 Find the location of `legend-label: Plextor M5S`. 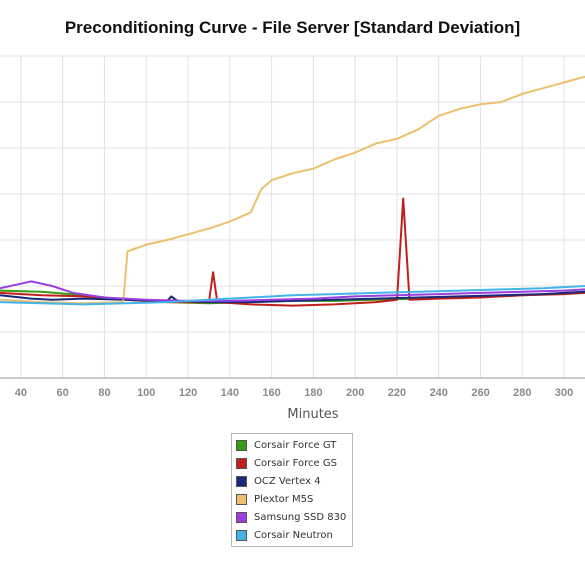

legend-label: Plextor M5S is located at coordinates (284, 499).